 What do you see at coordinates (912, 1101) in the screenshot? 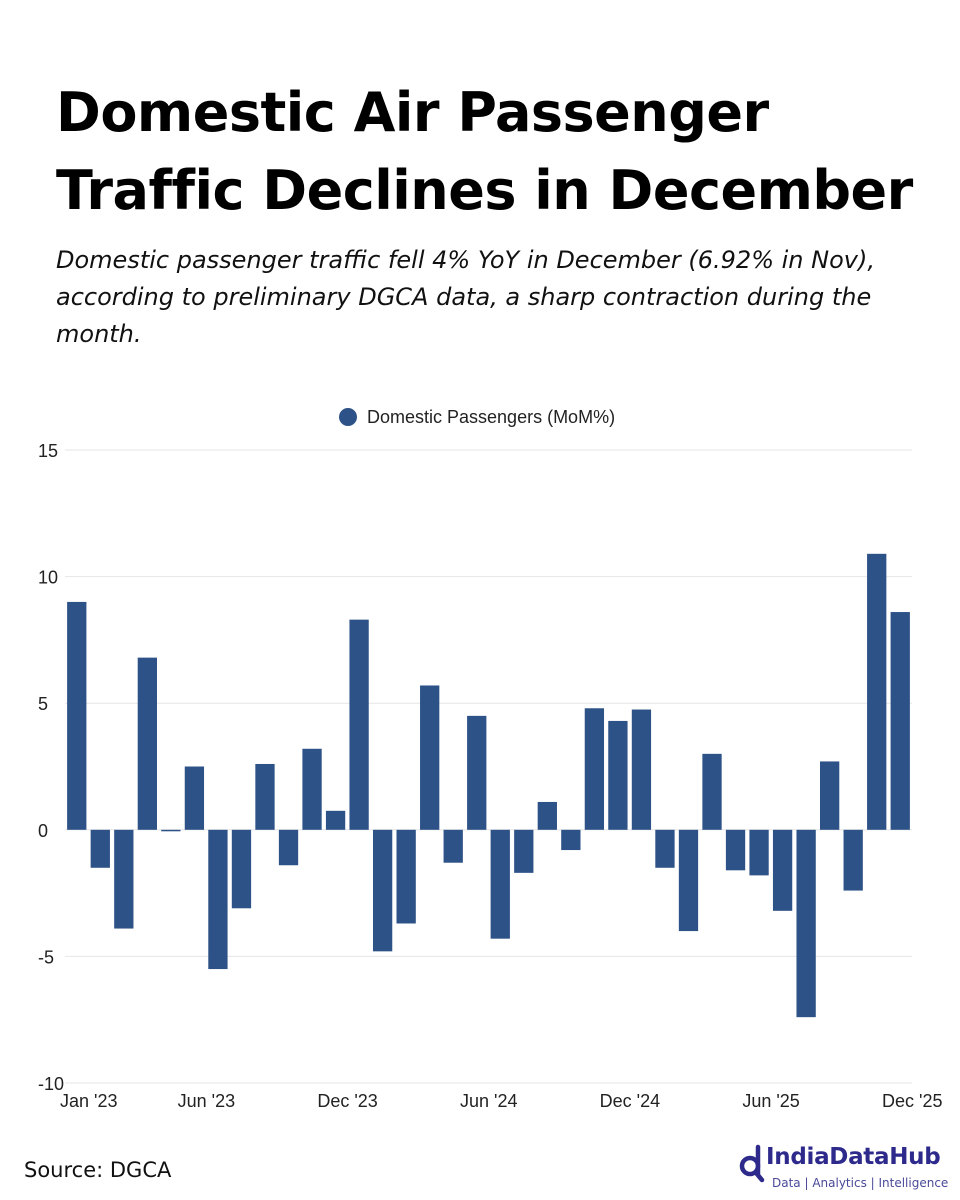
I see `x-tick-label: Dec '25` at bounding box center [912, 1101].